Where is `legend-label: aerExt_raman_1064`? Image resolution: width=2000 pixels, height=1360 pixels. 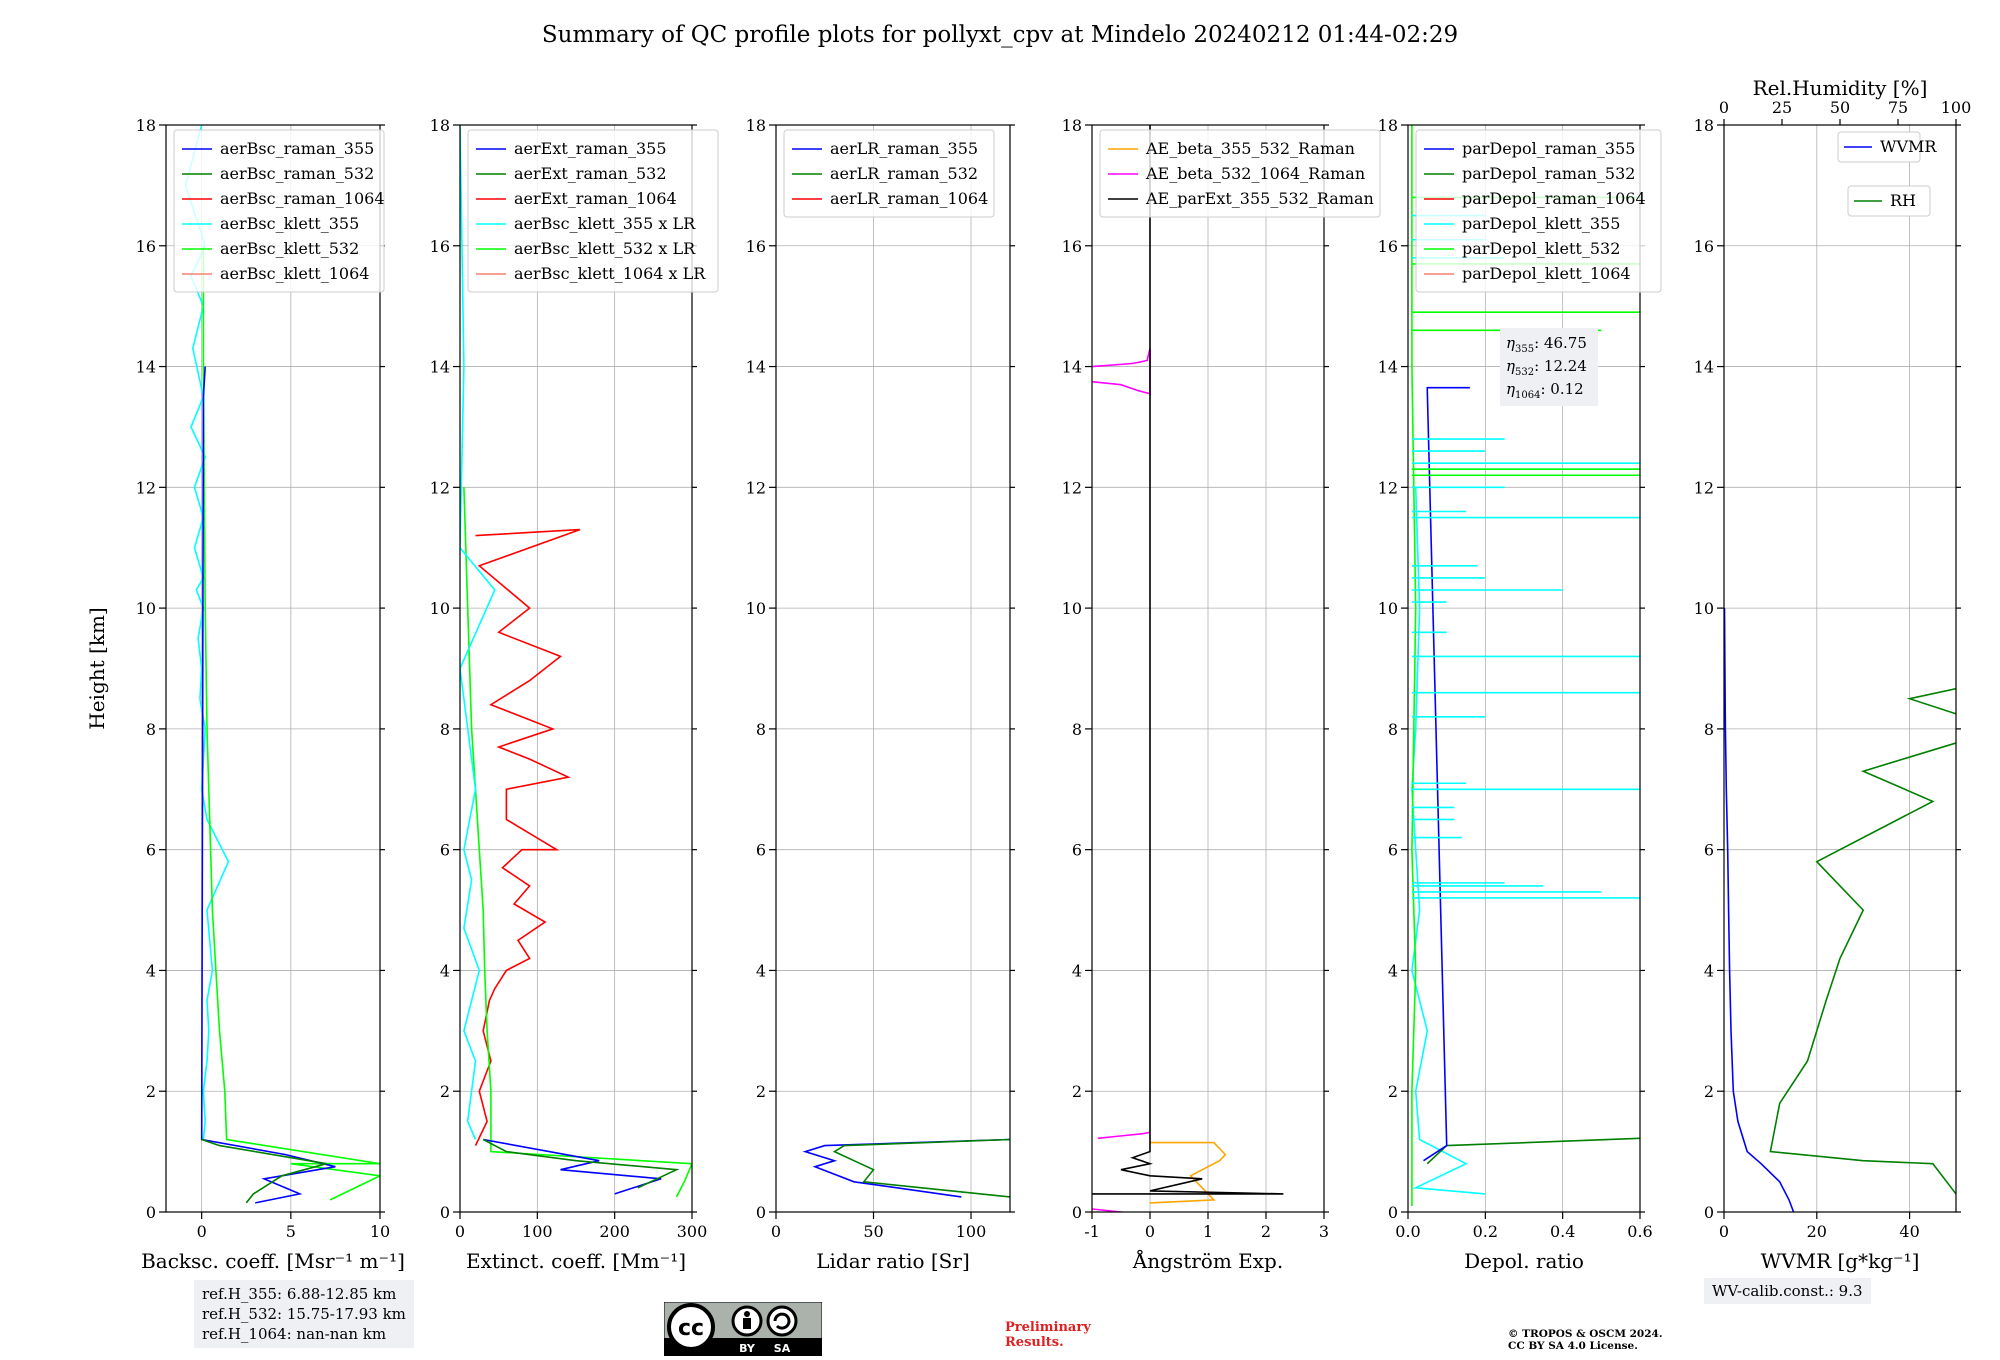
legend-label: aerExt_raman_1064 is located at coordinates (595, 198).